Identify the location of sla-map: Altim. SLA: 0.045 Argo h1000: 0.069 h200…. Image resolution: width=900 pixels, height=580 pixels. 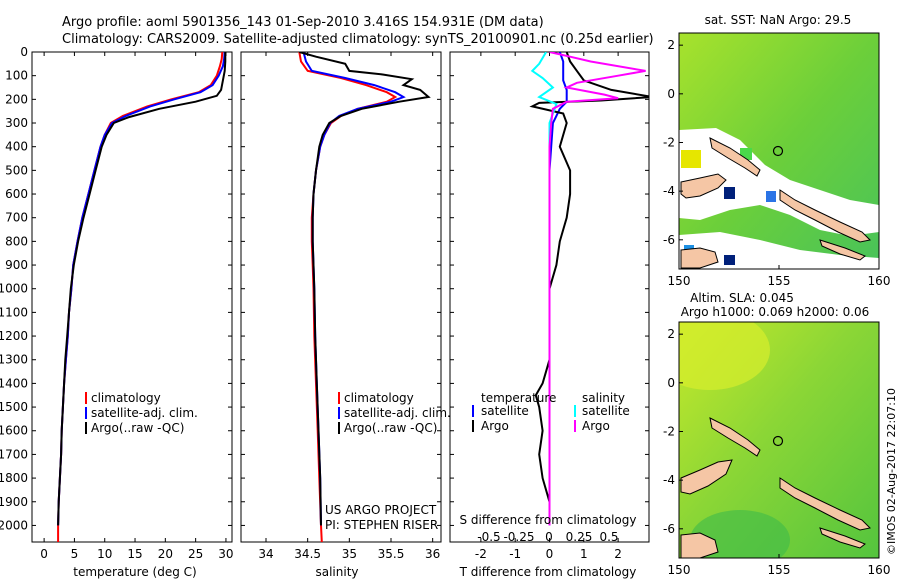
(776, 434).